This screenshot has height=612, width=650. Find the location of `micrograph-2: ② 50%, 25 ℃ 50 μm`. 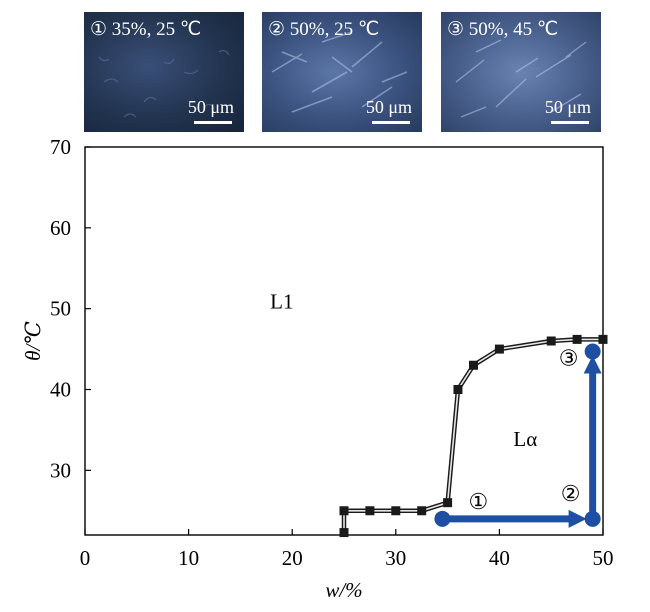

micrograph-2: ② 50%, 25 ℃ 50 μm is located at coordinates (342, 72).